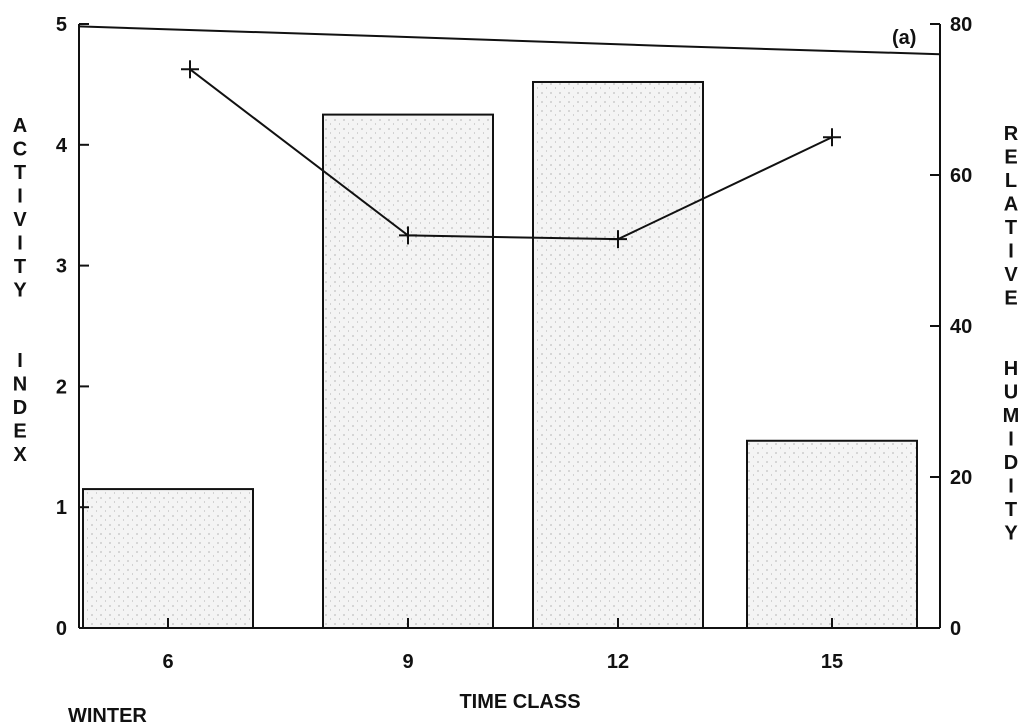 The height and width of the screenshot is (728, 1027). What do you see at coordinates (61, 508) in the screenshot?
I see `left-tick-label: 1` at bounding box center [61, 508].